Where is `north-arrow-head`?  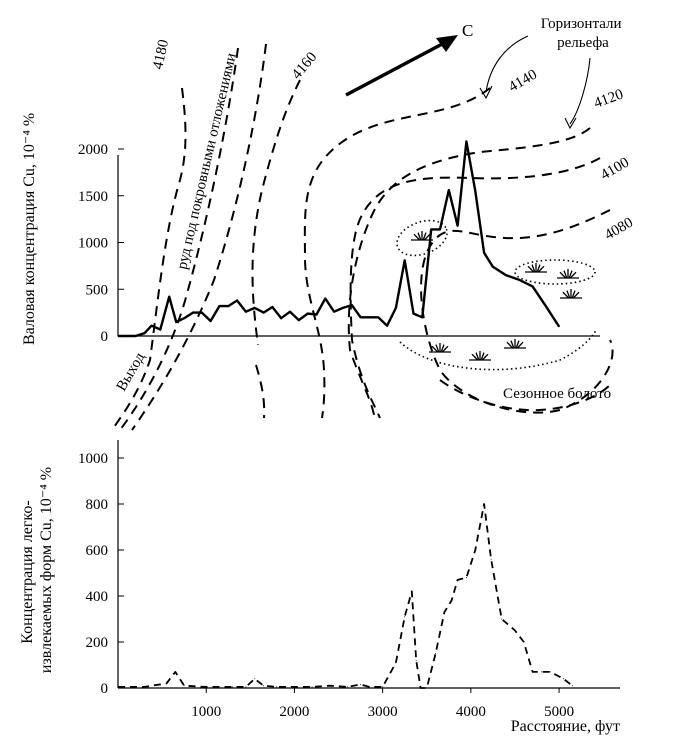 north-arrow-head is located at coordinates (447, 43).